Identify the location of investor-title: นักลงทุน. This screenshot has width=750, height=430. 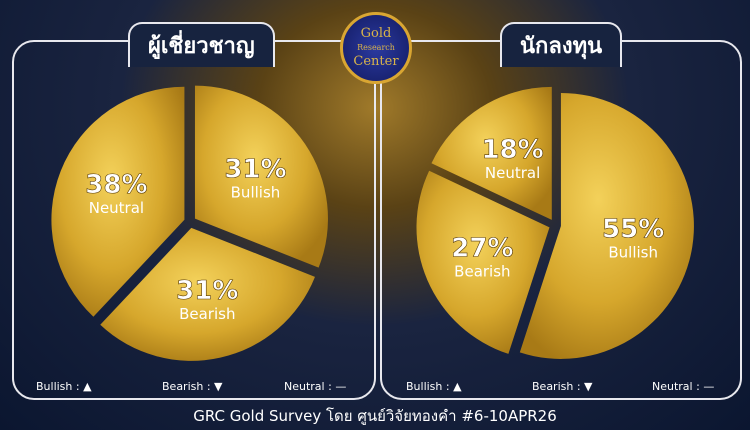
(561, 44).